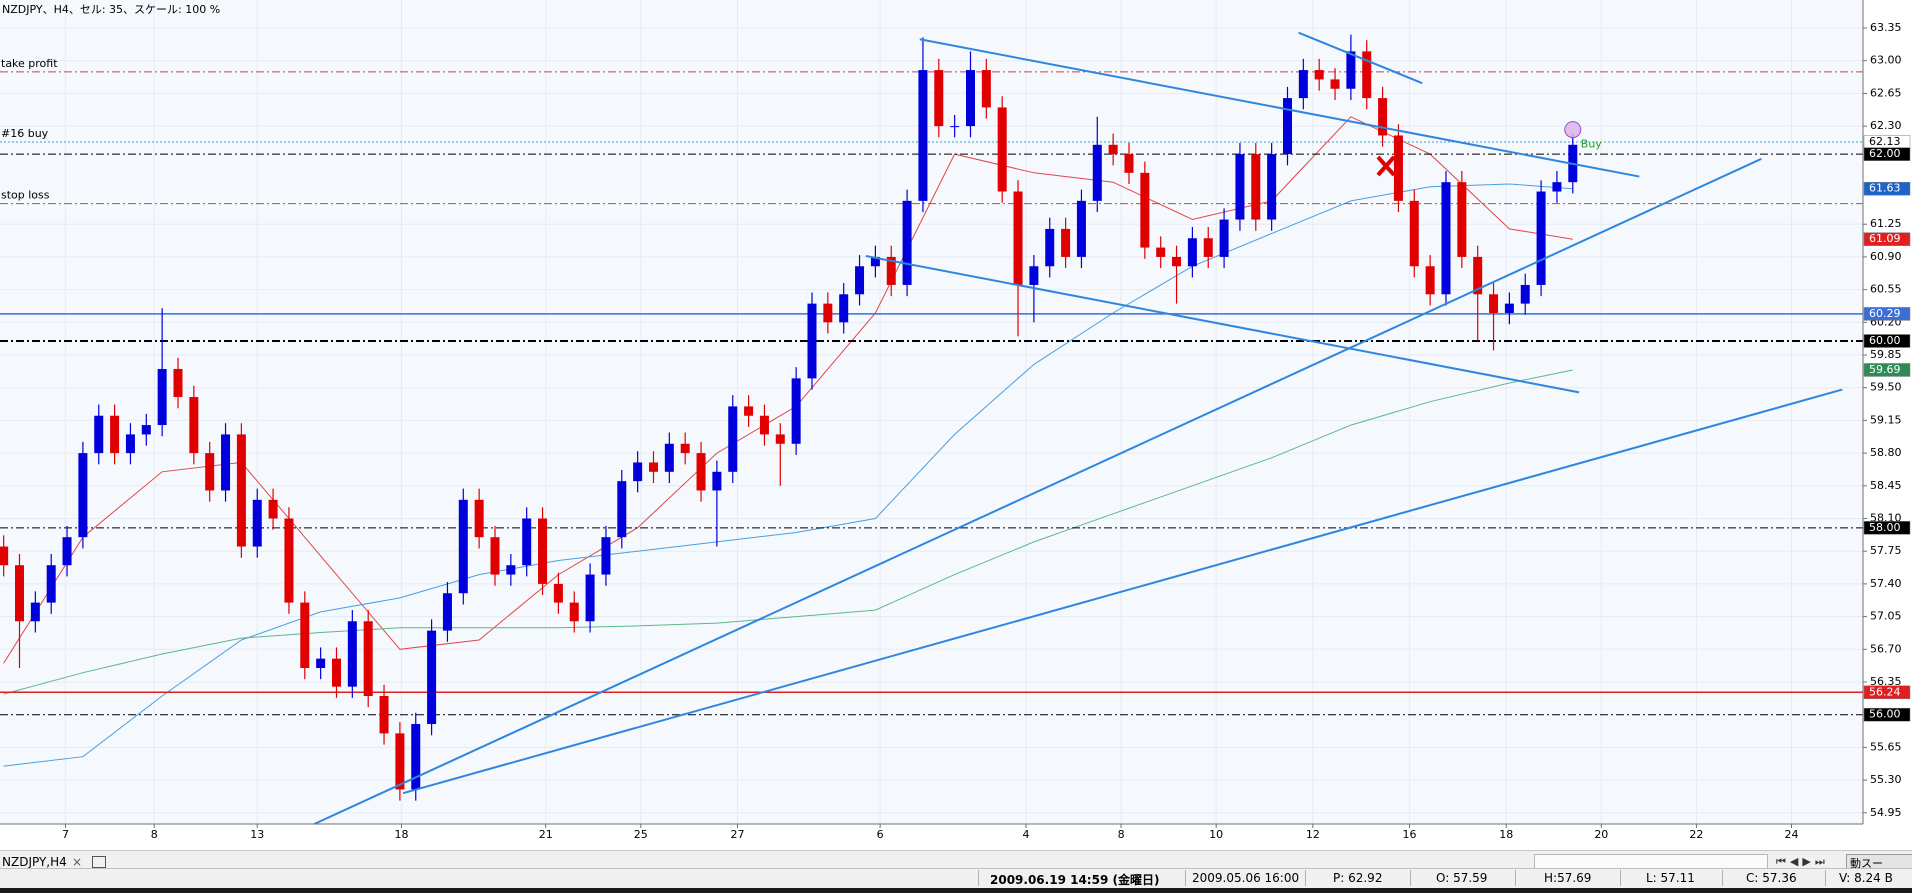  I want to click on buy-label: Buy, so click(1592, 144).